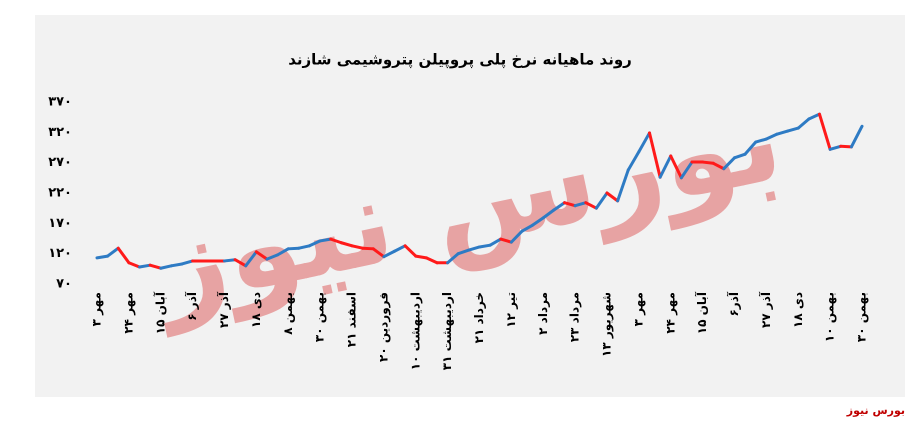 This screenshot has height=435, width=923. Describe the element at coordinates (60, 162) in the screenshot. I see `y-tick-label: ۲۷۰` at that location.